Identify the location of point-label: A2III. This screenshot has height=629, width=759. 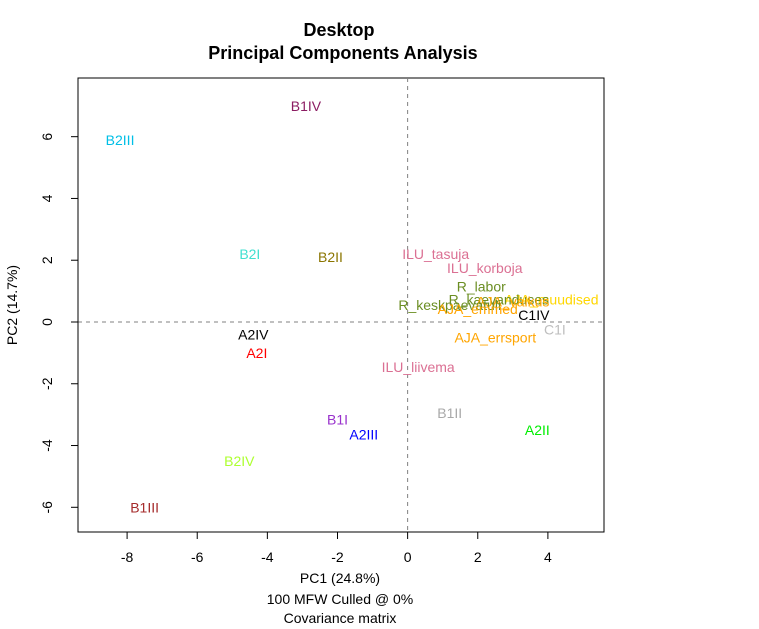
(363, 435).